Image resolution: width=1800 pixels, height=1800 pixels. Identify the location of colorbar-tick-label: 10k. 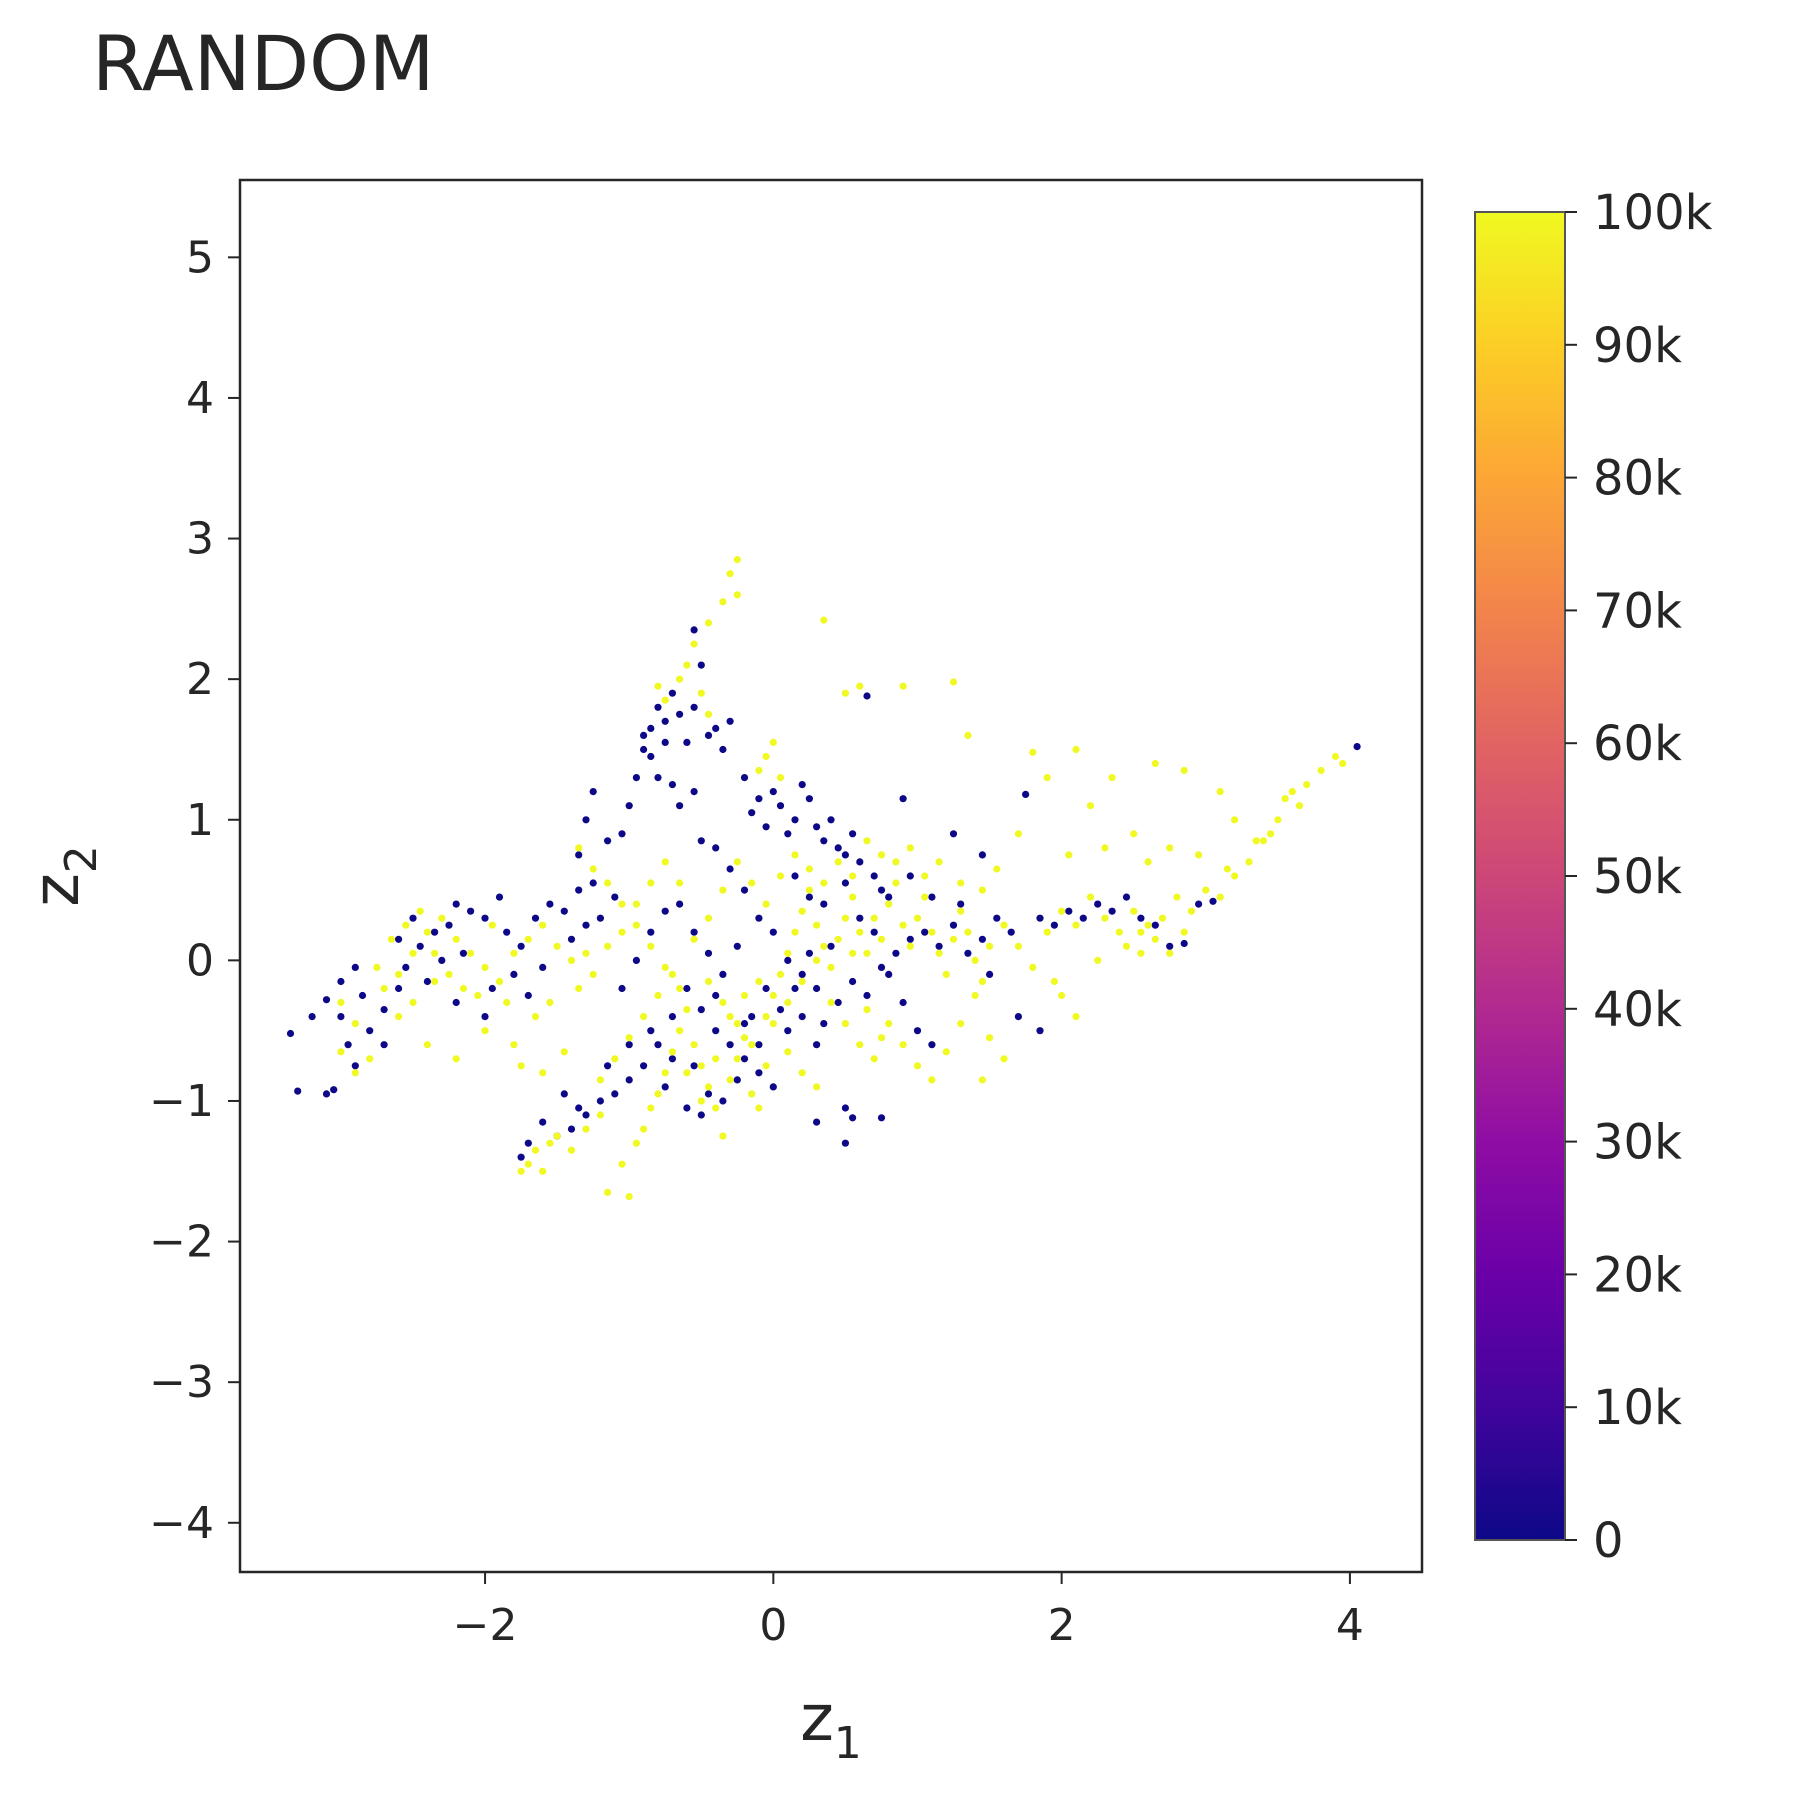
(1637, 1408).